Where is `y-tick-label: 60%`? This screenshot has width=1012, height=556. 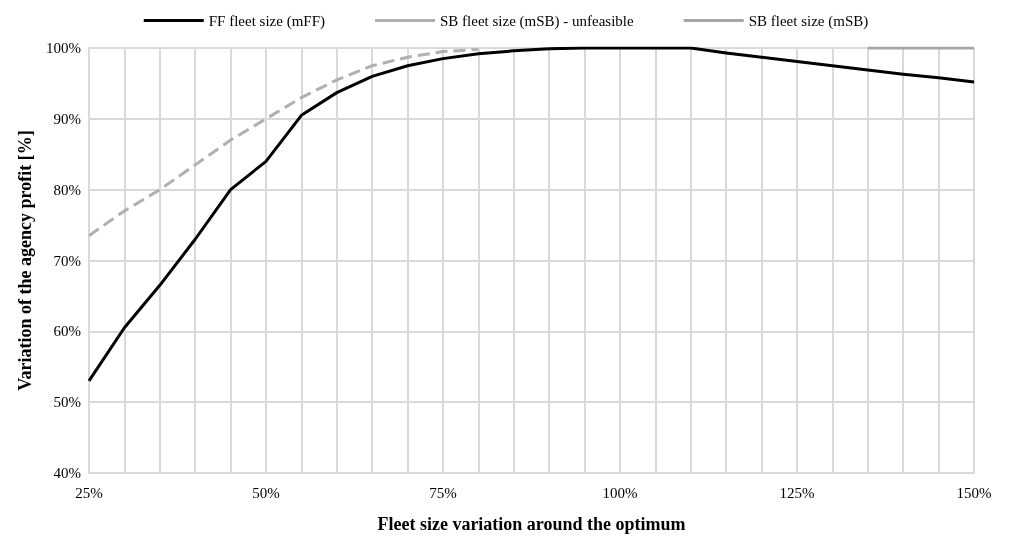
y-tick-label: 60% is located at coordinates (67, 331).